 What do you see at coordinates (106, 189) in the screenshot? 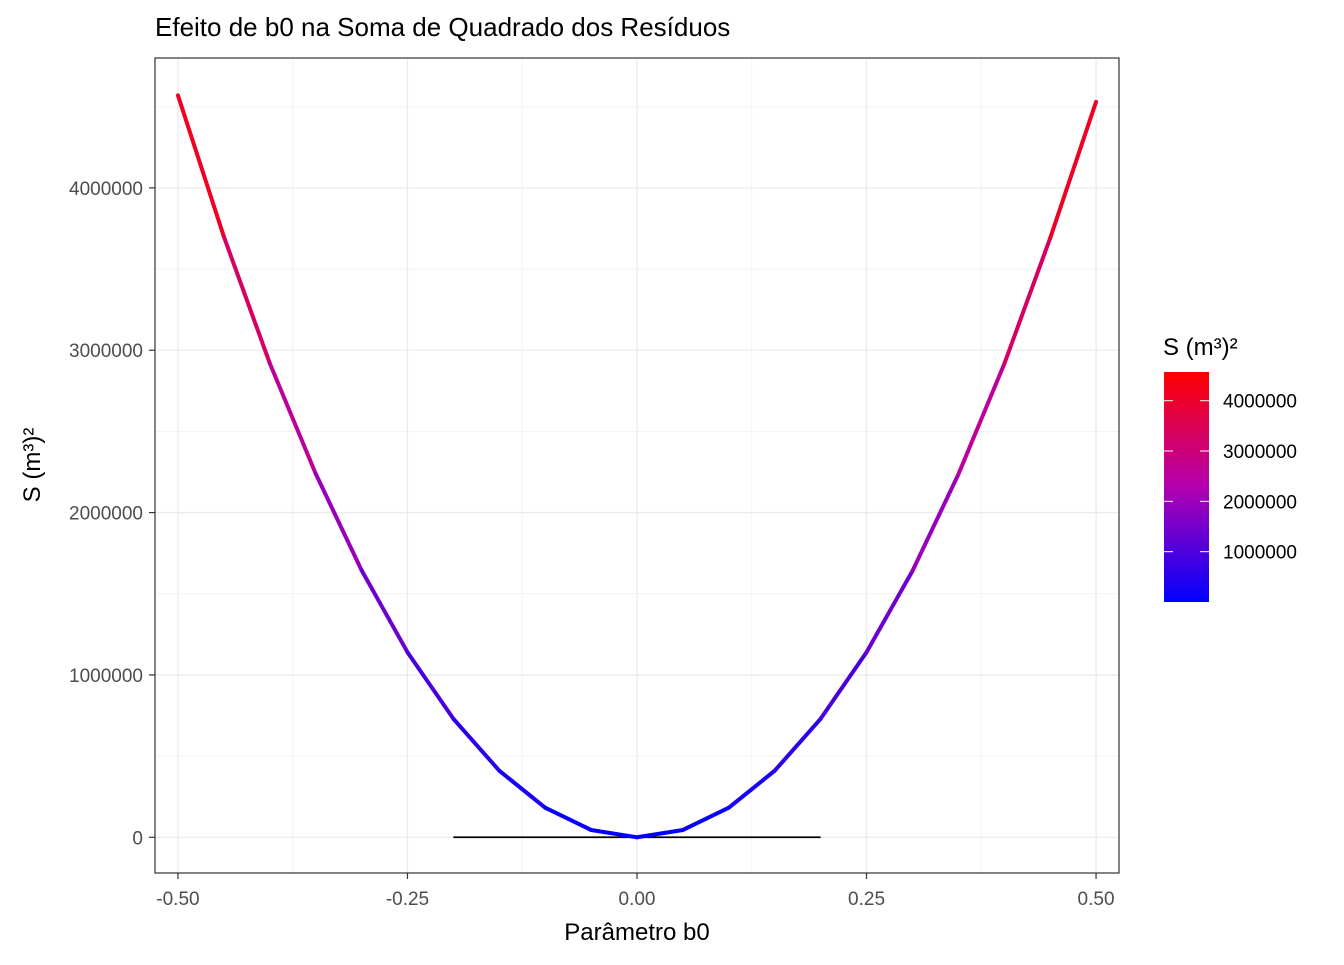
I see `y-tick-label: 4000000` at bounding box center [106, 189].